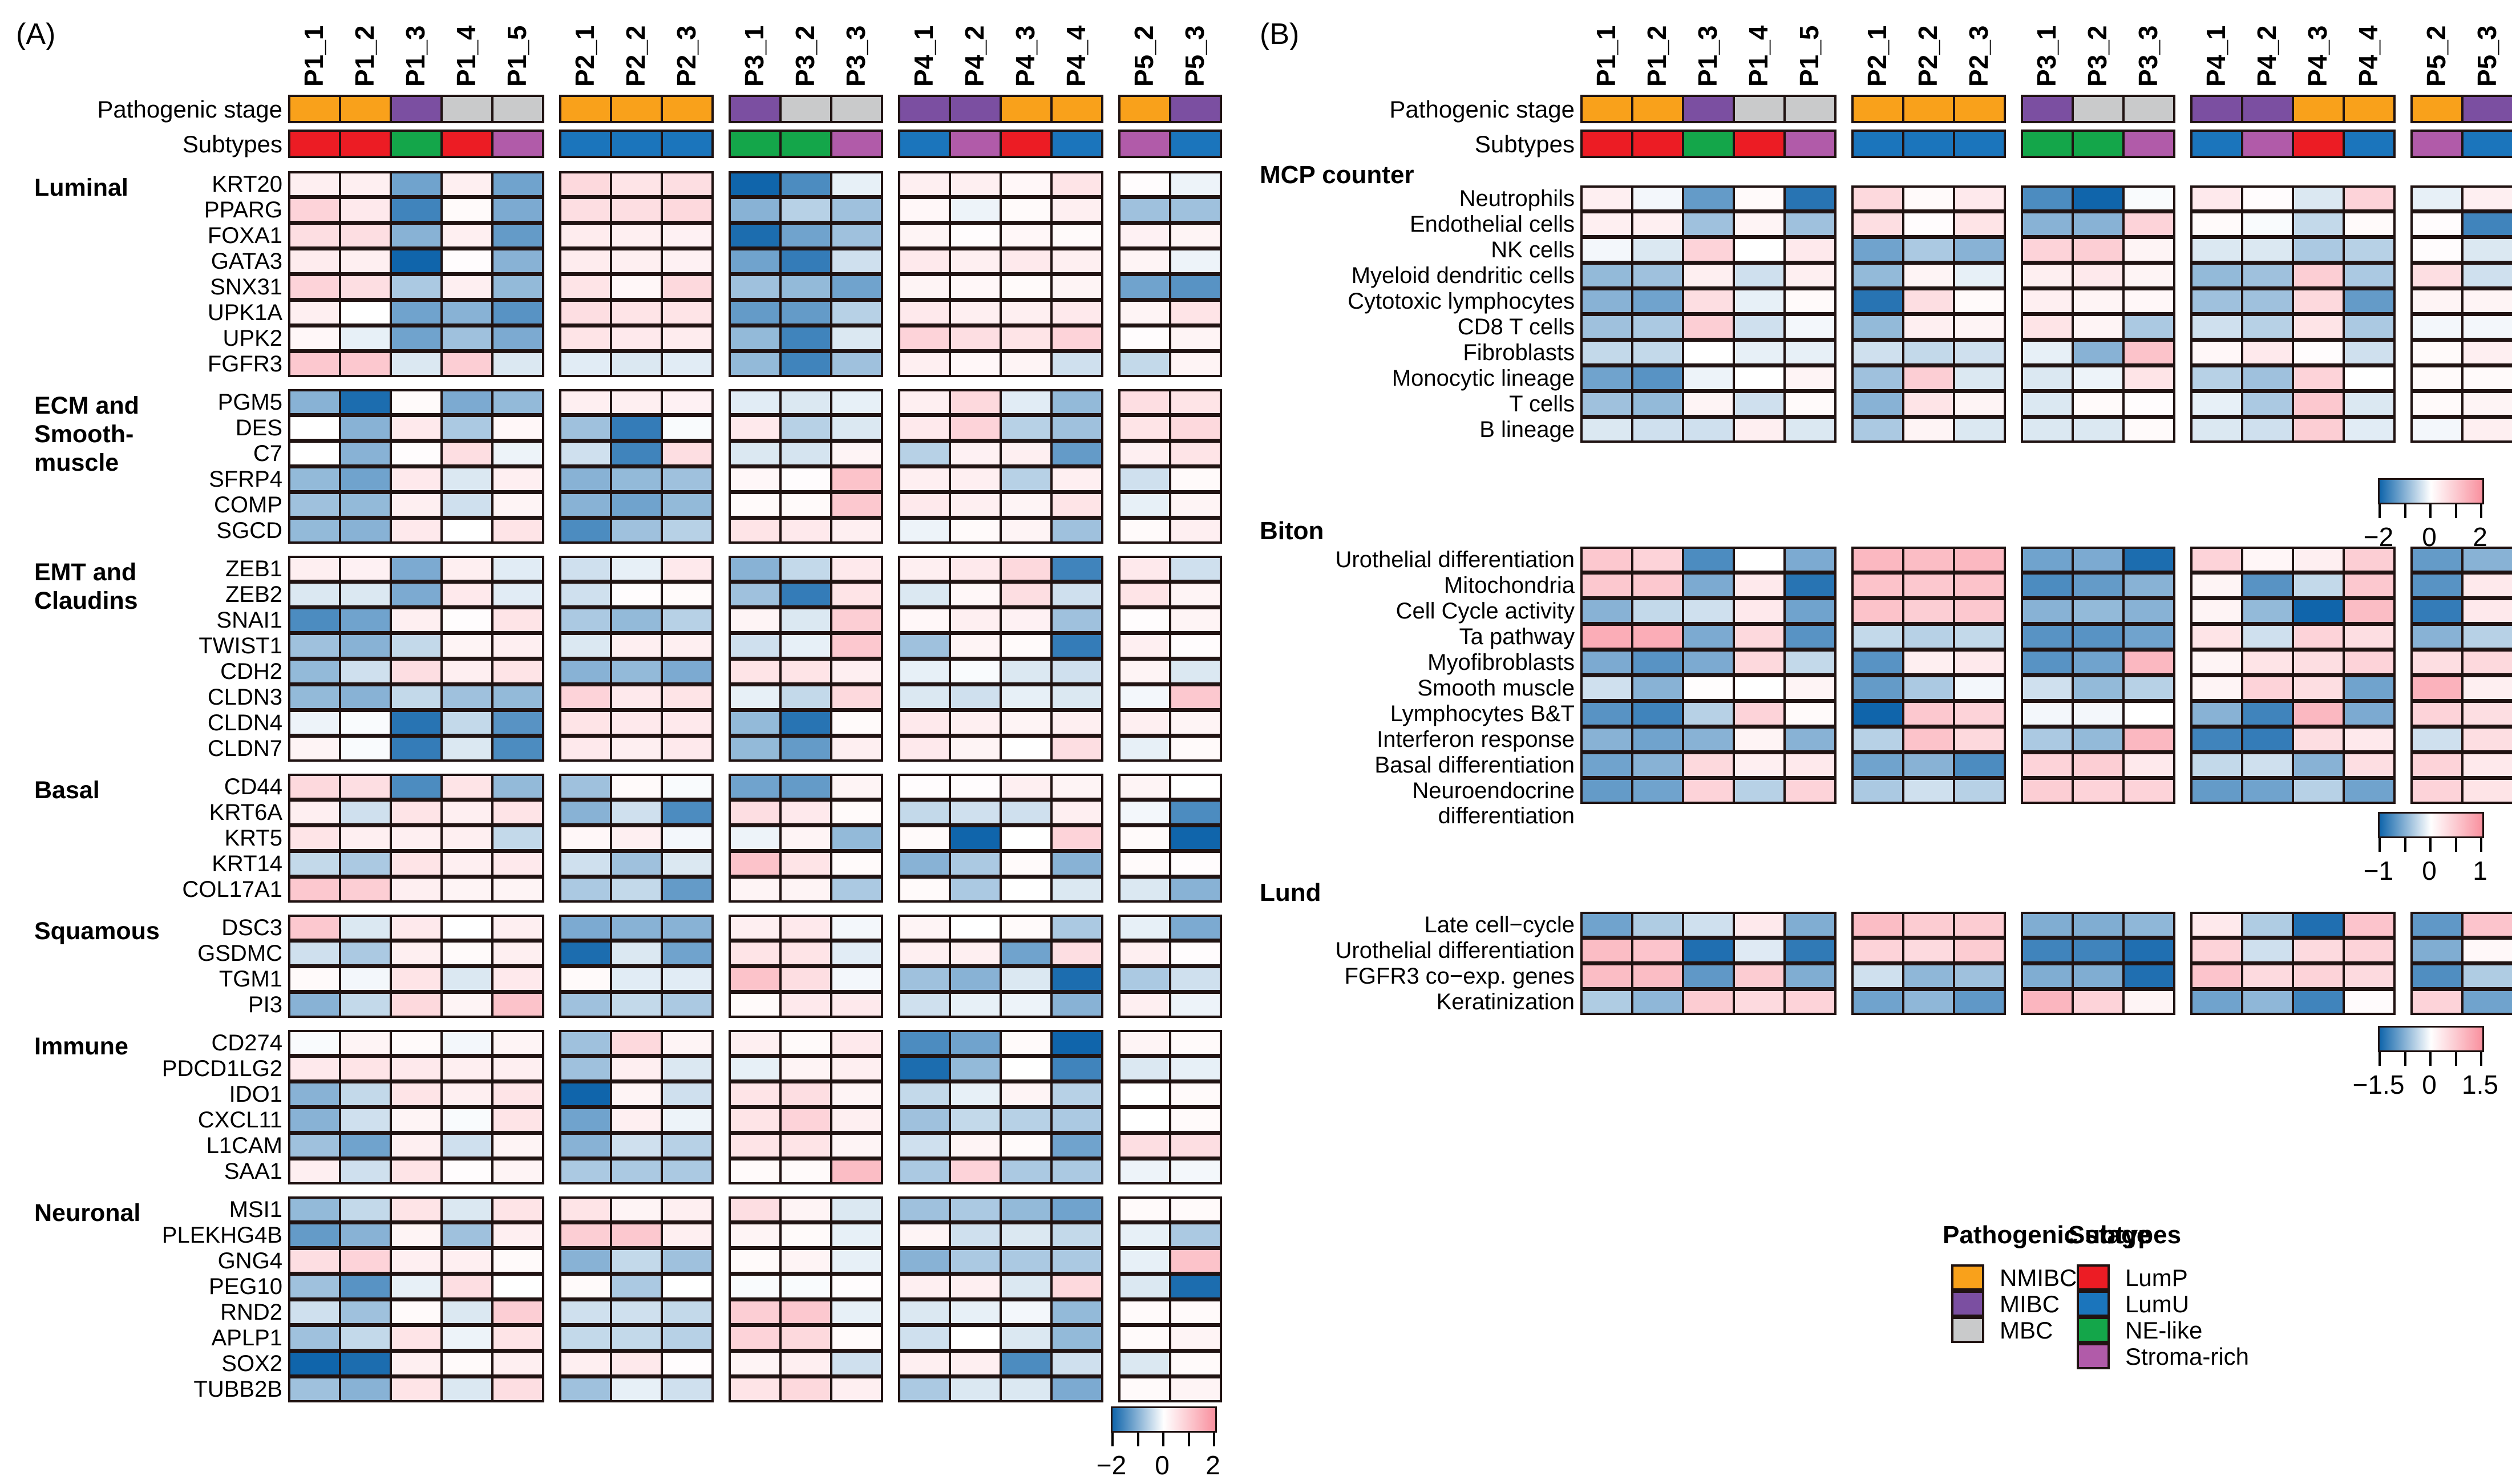 This screenshot has height=1484, width=2512. I want to click on gene-group-label: EMT and Claudins, so click(86, 586).